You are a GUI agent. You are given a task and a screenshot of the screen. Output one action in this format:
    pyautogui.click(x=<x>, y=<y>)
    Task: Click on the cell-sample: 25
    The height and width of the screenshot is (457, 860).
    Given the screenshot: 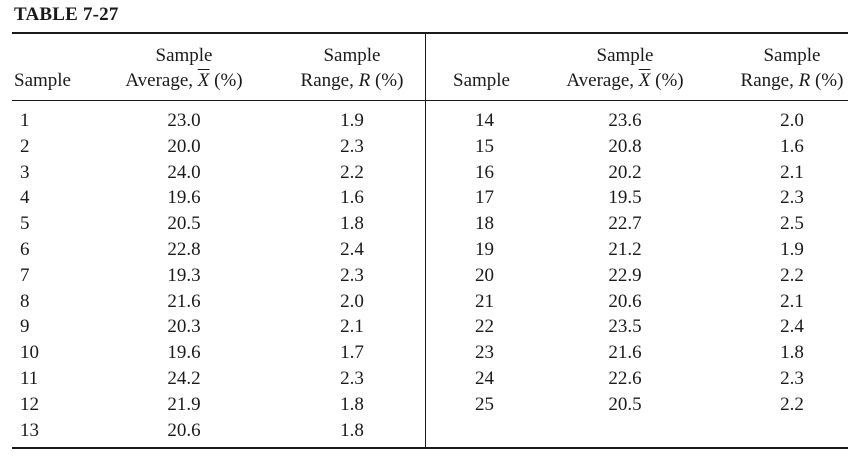 What is the action you would take?
    pyautogui.click(x=484, y=404)
    